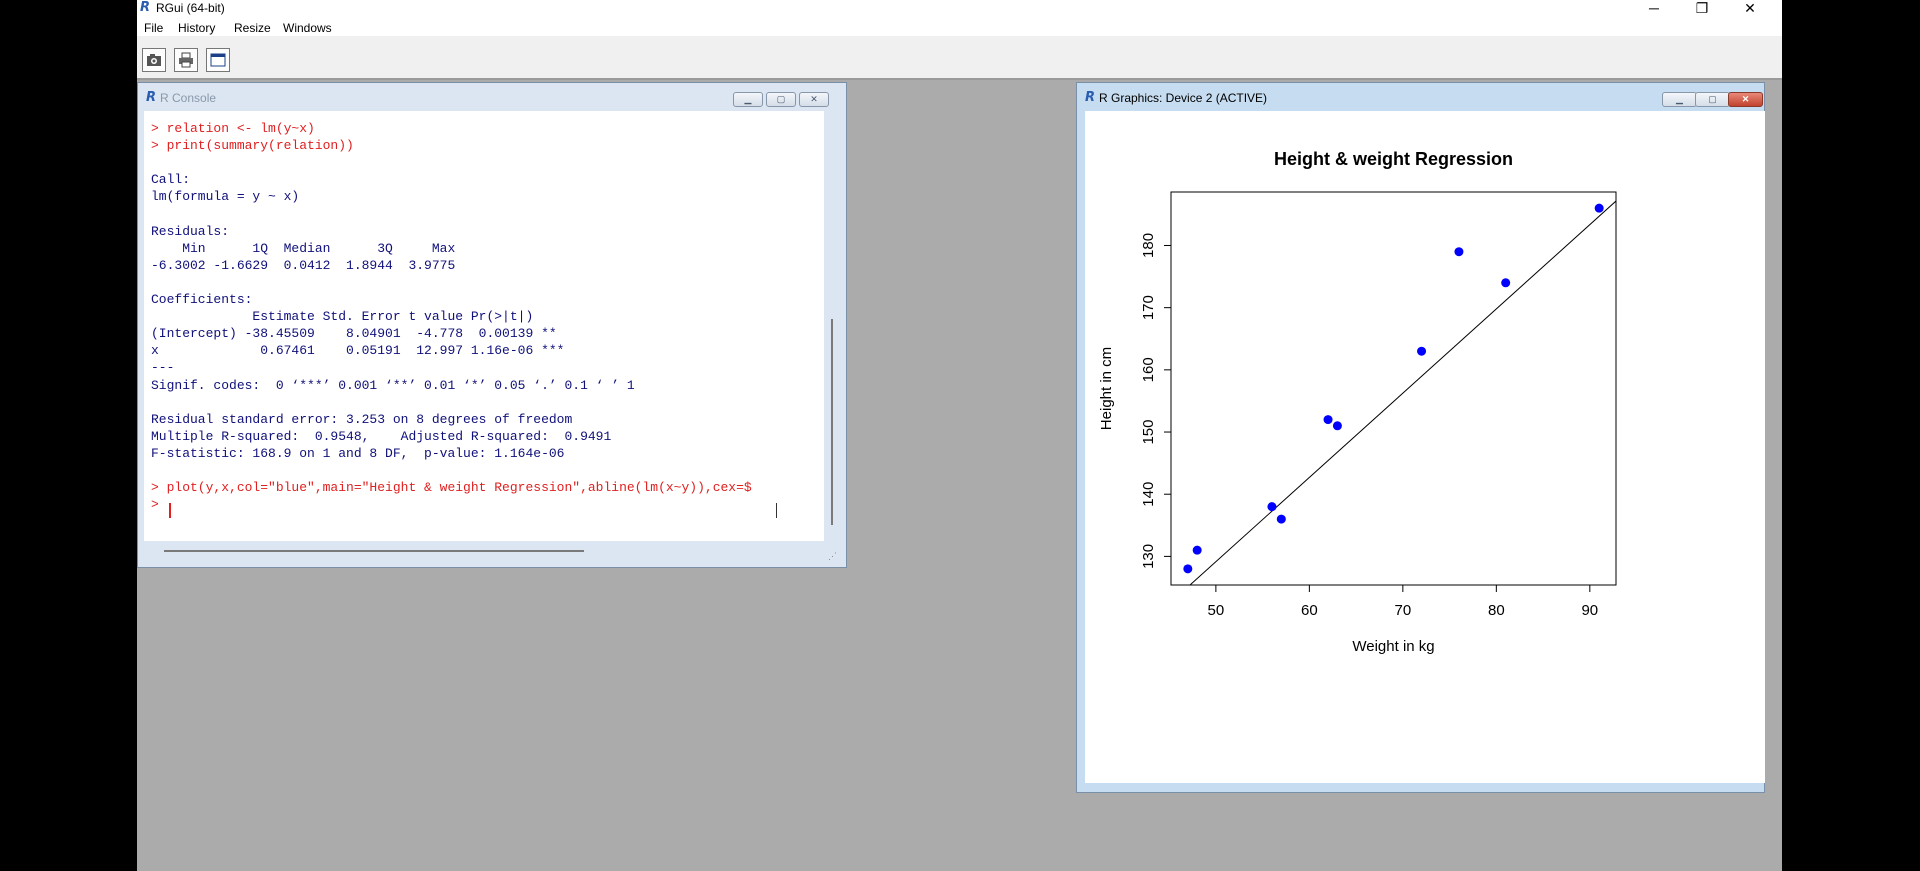  Describe the element at coordinates (358, 351) in the screenshot. I see `console-line: x 0.67461 0.05191 12.997 1.16e-06 ***` at that location.